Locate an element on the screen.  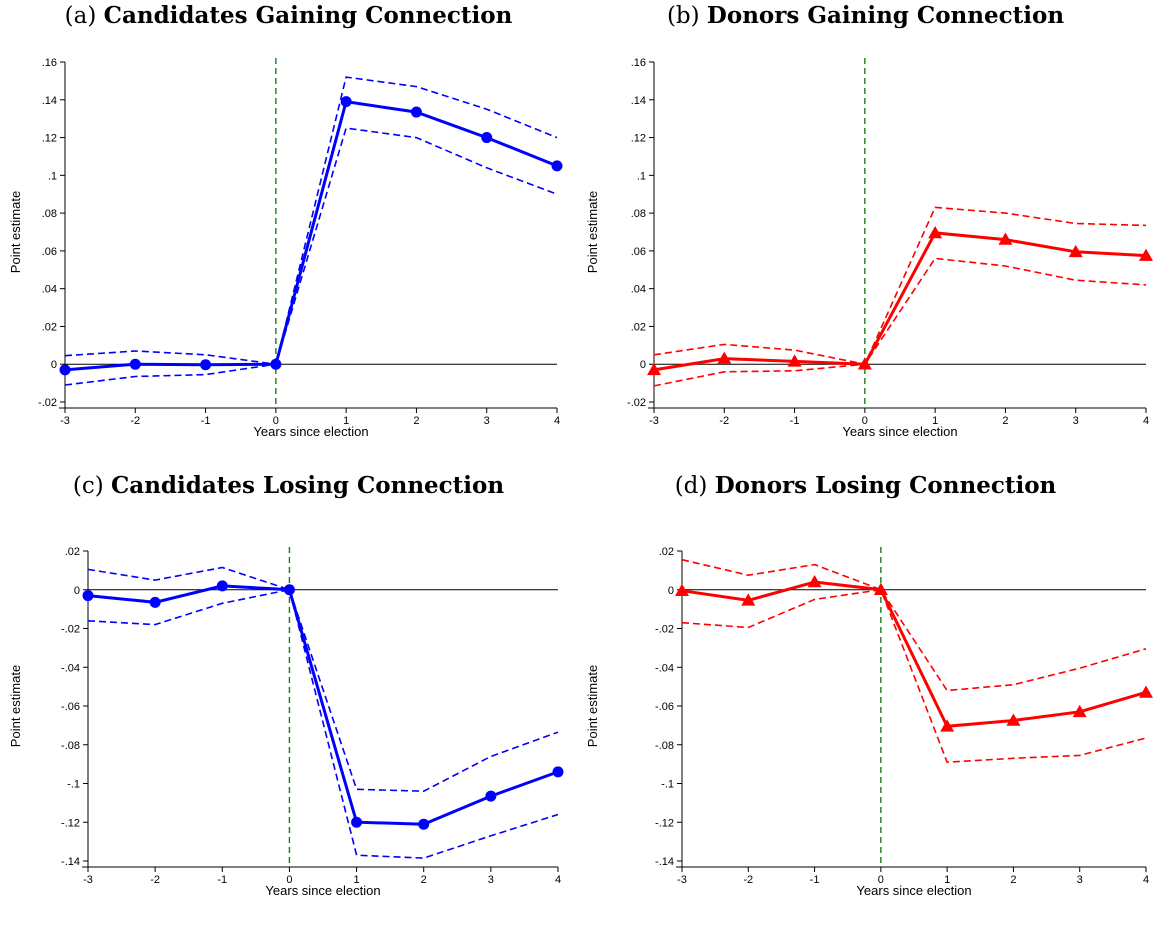
panel-title: (c) Candidates Losing Connection is located at coordinates (288, 485).